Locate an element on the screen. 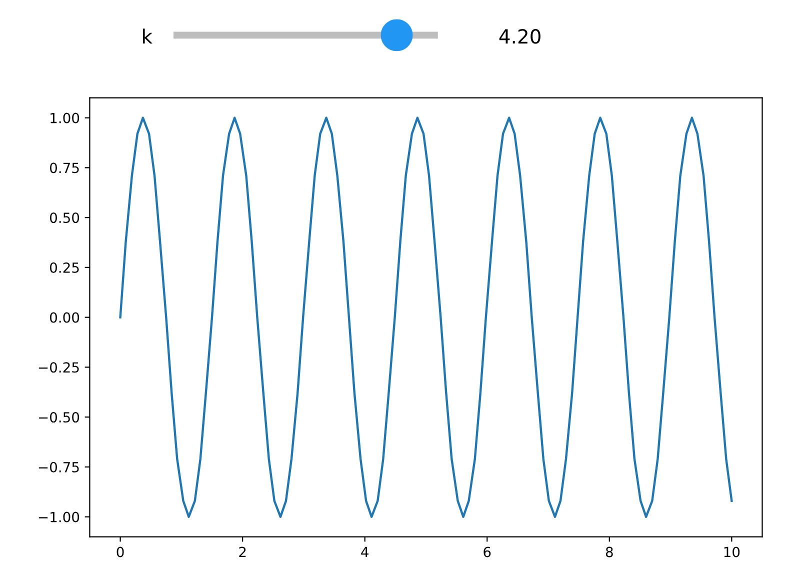  y-tick-label: 0.25 is located at coordinates (64, 267).